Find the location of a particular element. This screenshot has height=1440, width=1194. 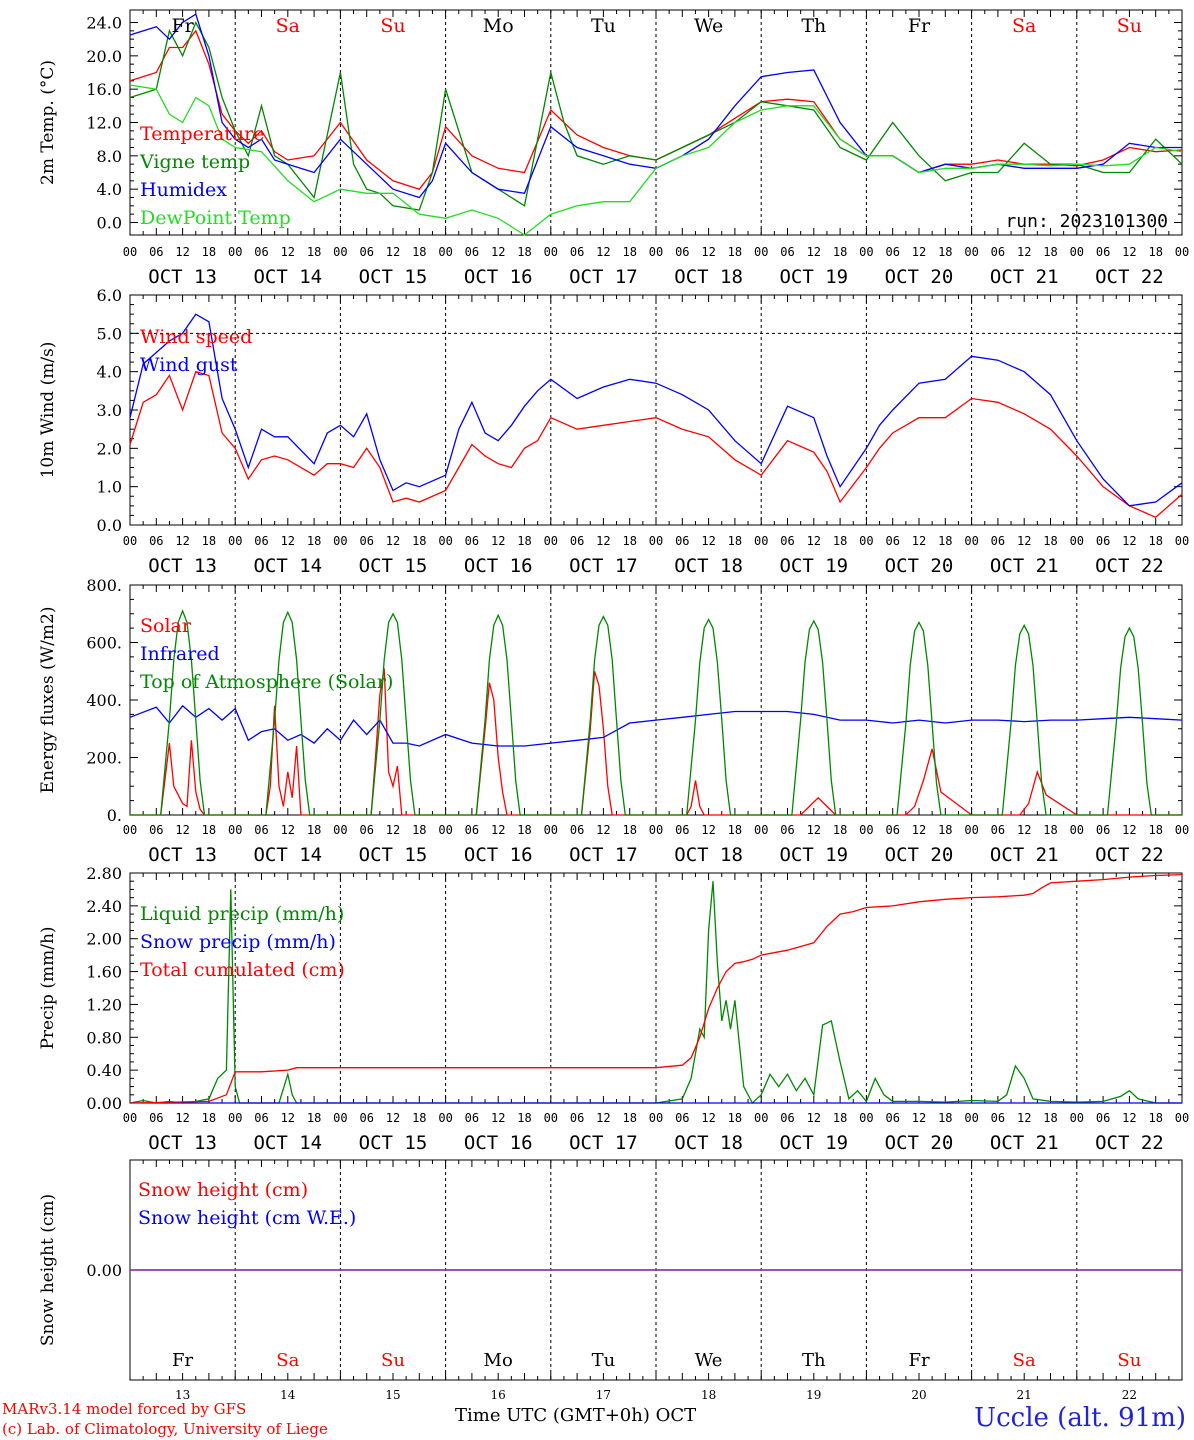

legend-entry: Humidex is located at coordinates (183, 190).